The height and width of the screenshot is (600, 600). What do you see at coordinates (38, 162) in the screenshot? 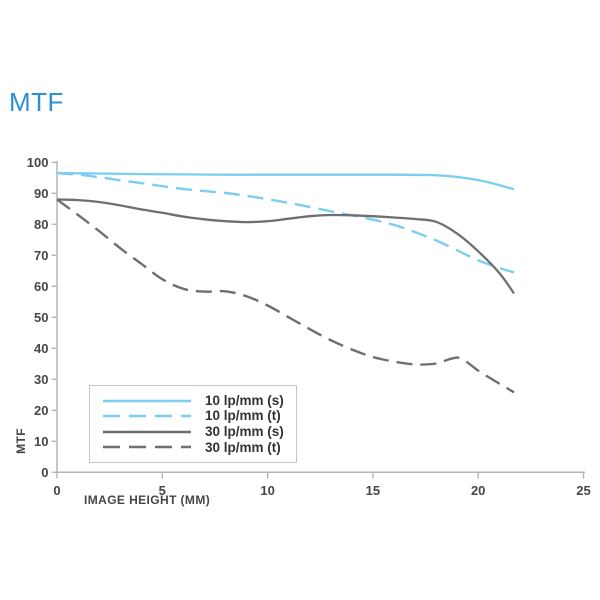
I see `y-tick-label: 100` at bounding box center [38, 162].